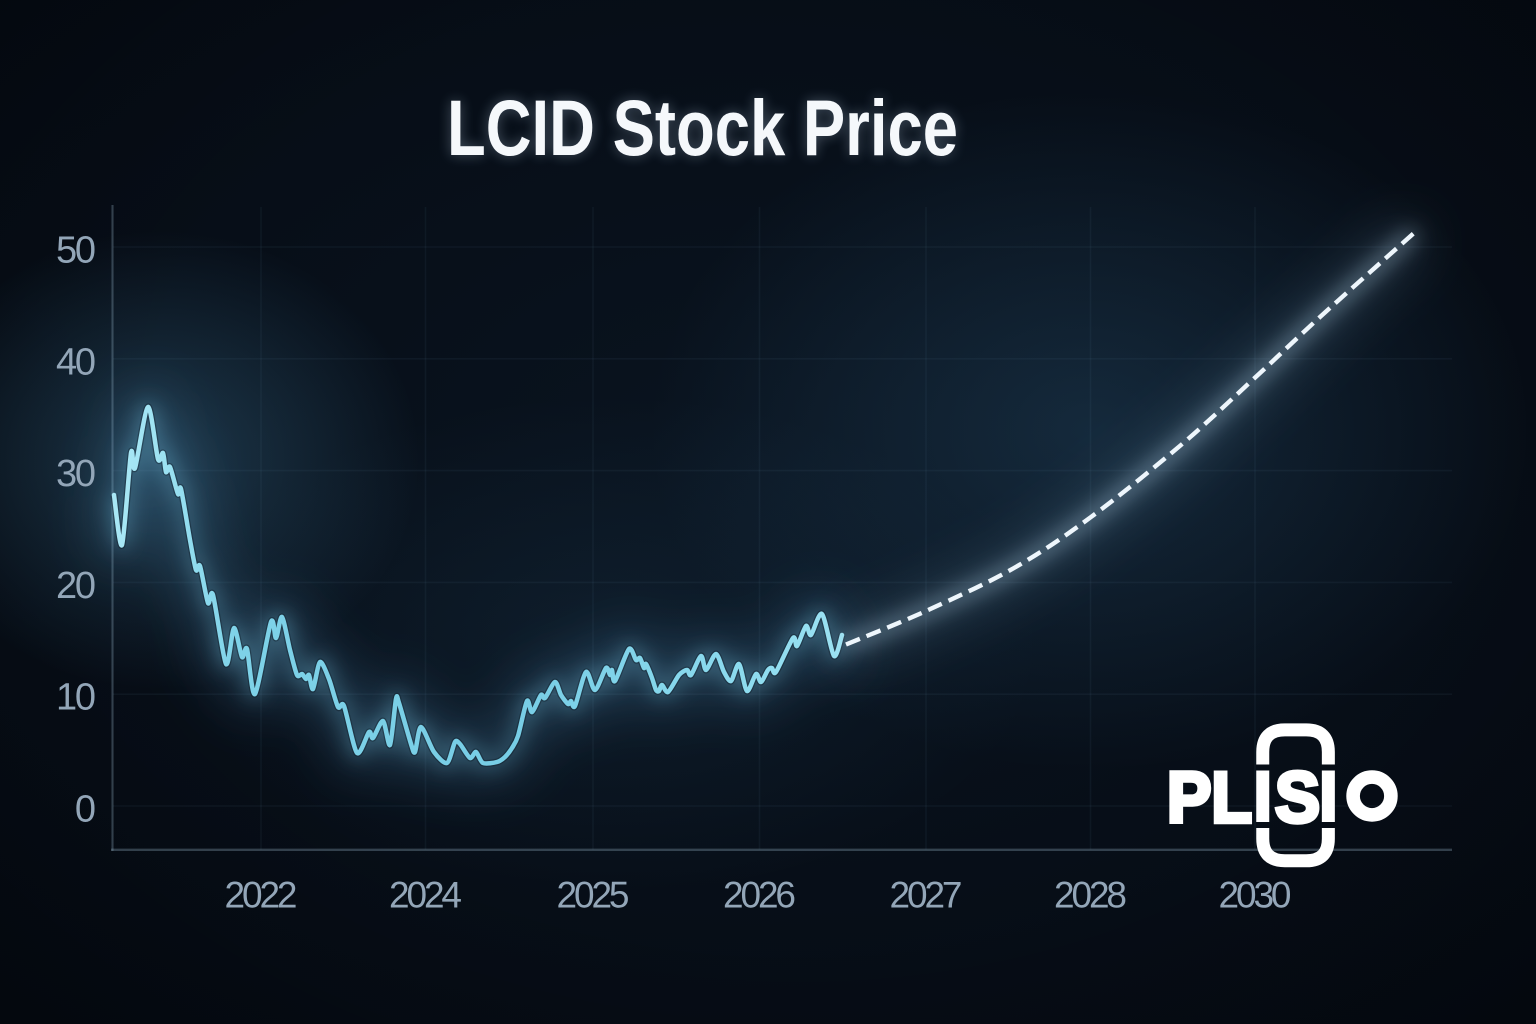  I want to click on svg-text: 40, so click(76, 362).